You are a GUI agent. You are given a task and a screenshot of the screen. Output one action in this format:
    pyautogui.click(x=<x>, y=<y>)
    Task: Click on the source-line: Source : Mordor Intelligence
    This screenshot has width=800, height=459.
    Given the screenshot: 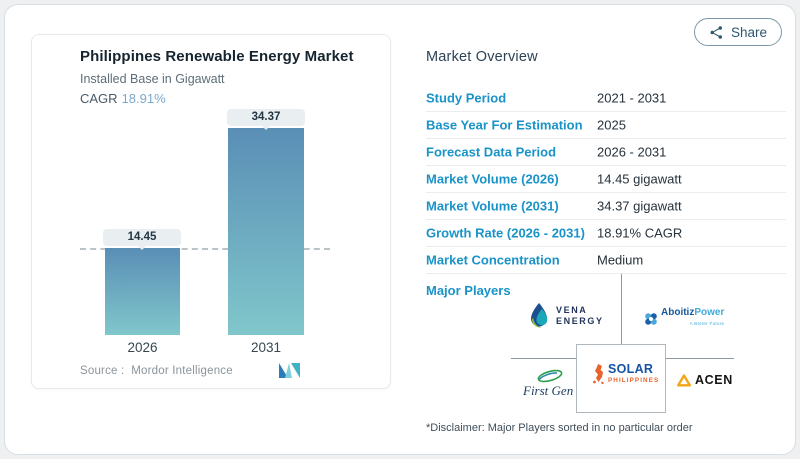 What is the action you would take?
    pyautogui.click(x=156, y=371)
    